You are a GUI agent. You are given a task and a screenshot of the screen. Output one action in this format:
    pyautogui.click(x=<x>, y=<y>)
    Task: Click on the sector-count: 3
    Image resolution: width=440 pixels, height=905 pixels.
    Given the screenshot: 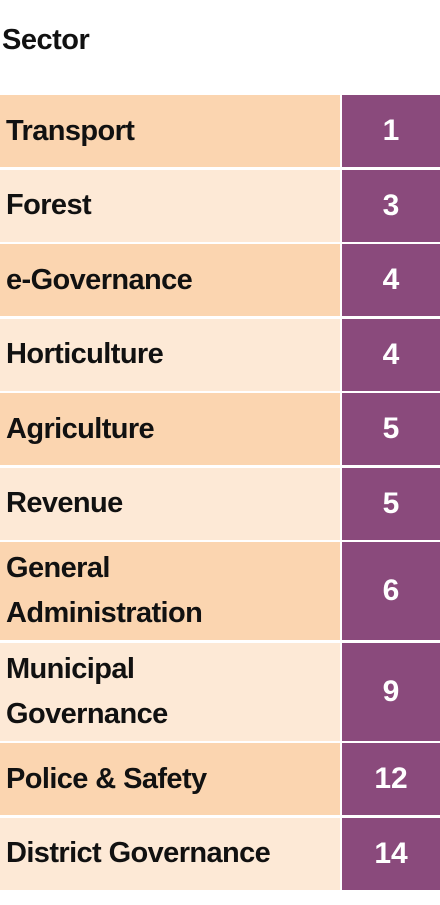 What is the action you would take?
    pyautogui.click(x=391, y=205)
    